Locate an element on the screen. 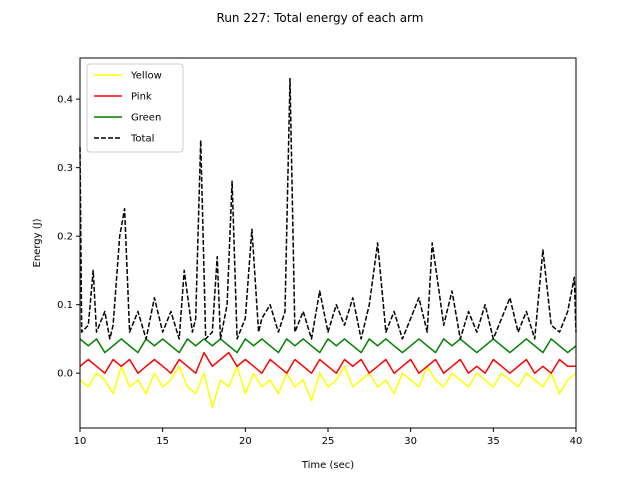 The image size is (640, 480). y-tick-label: 0.1 is located at coordinates (65, 305).